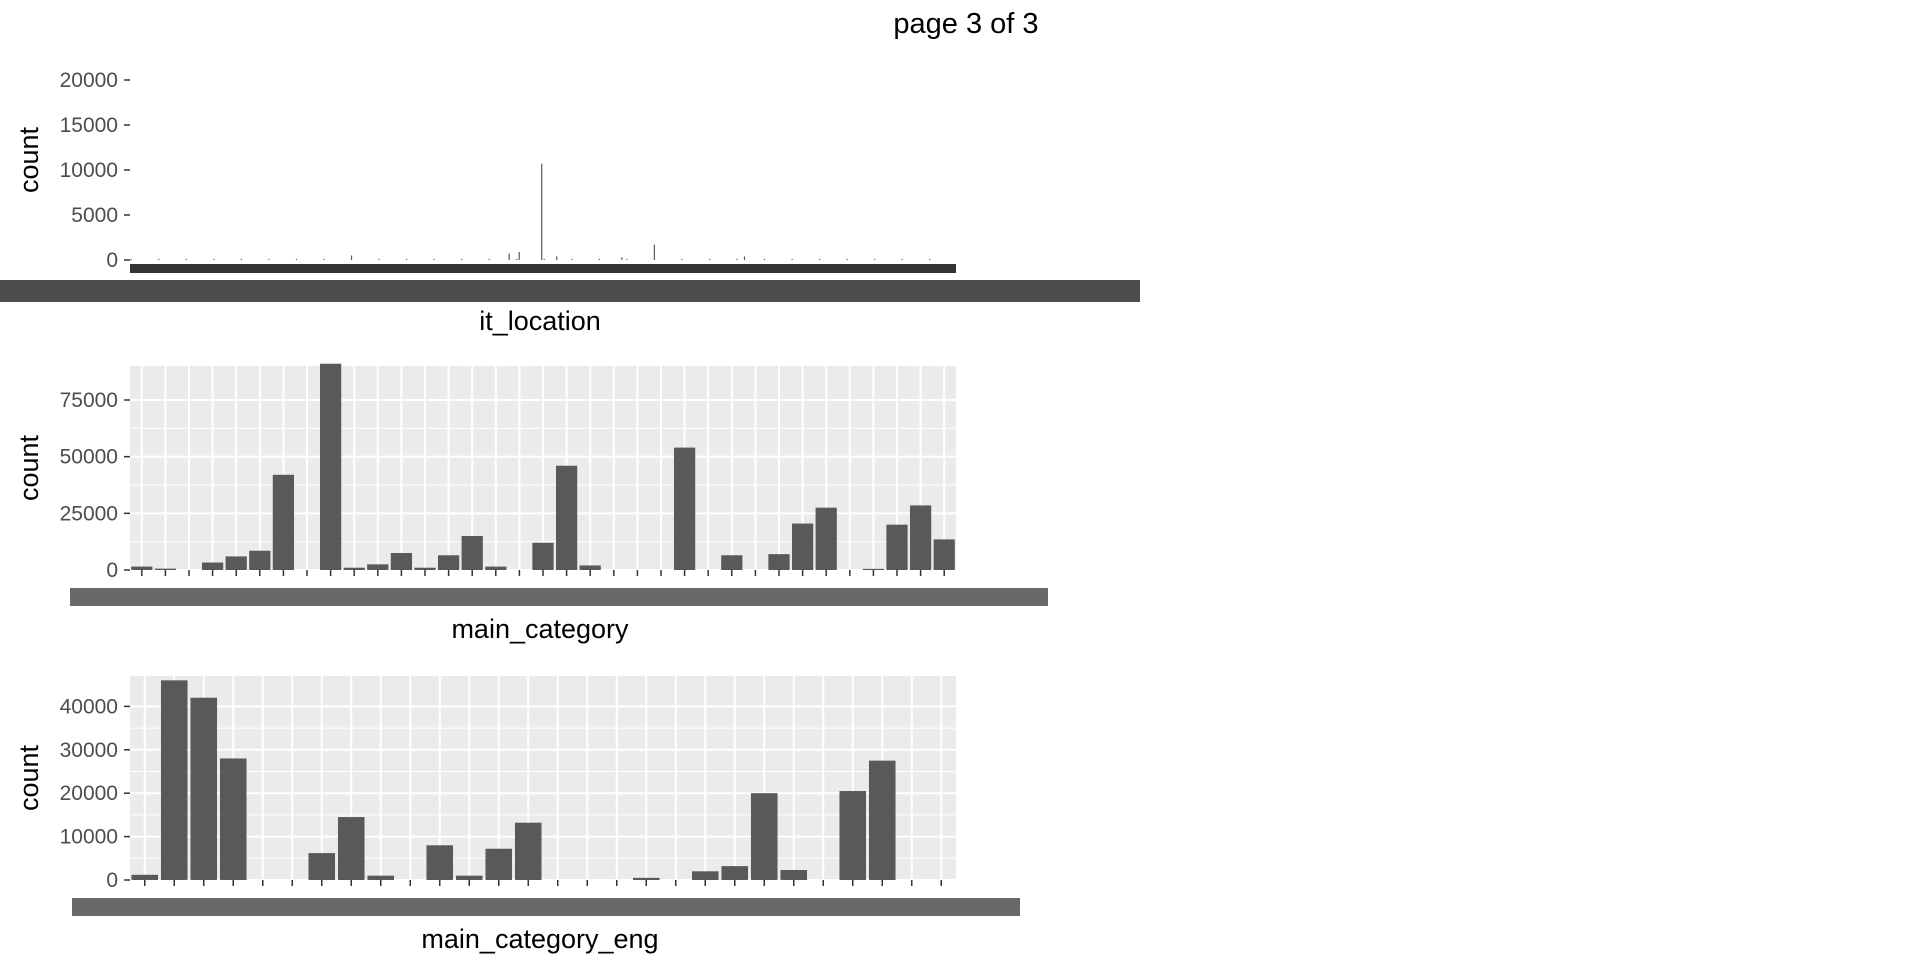 The image size is (1920, 960). Describe the element at coordinates (29, 777) in the screenshot. I see `chart-3-ylabel: count` at that location.